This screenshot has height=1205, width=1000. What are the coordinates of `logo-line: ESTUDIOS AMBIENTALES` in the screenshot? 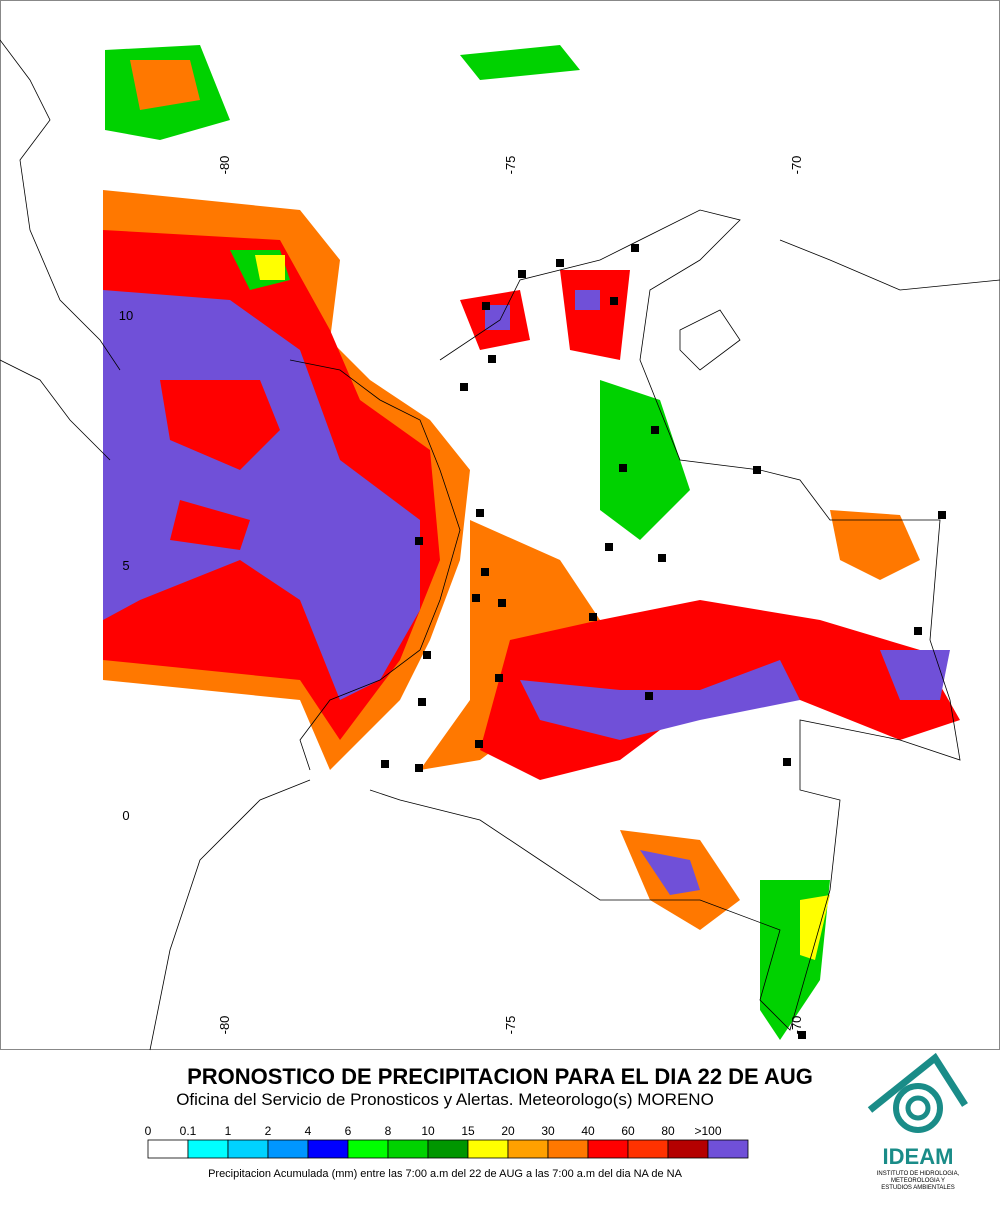 It's located at (918, 1188).